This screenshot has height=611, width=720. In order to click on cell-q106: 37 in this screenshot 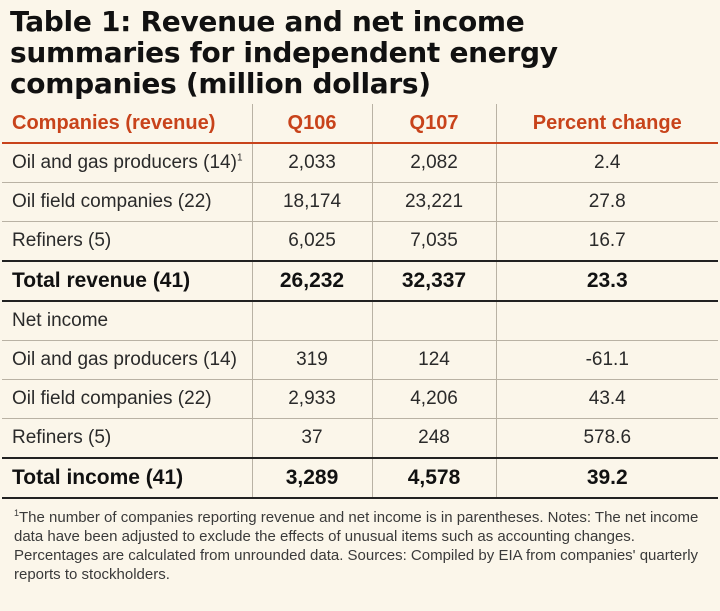, I will do `click(311, 438)`.